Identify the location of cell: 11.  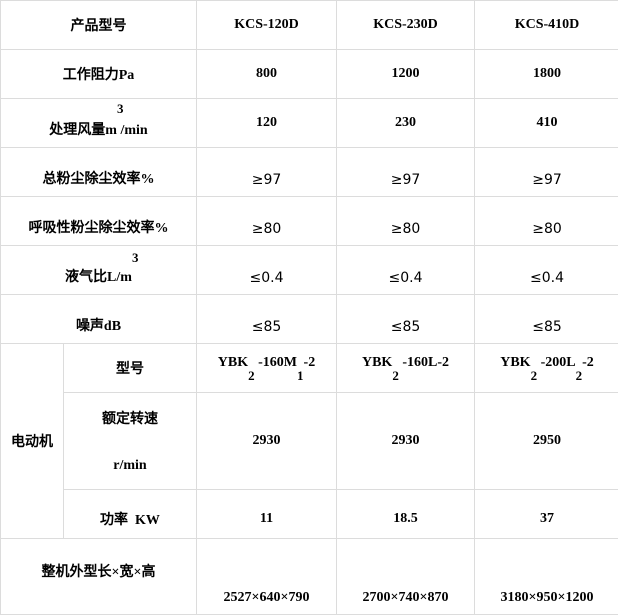
(267, 514).